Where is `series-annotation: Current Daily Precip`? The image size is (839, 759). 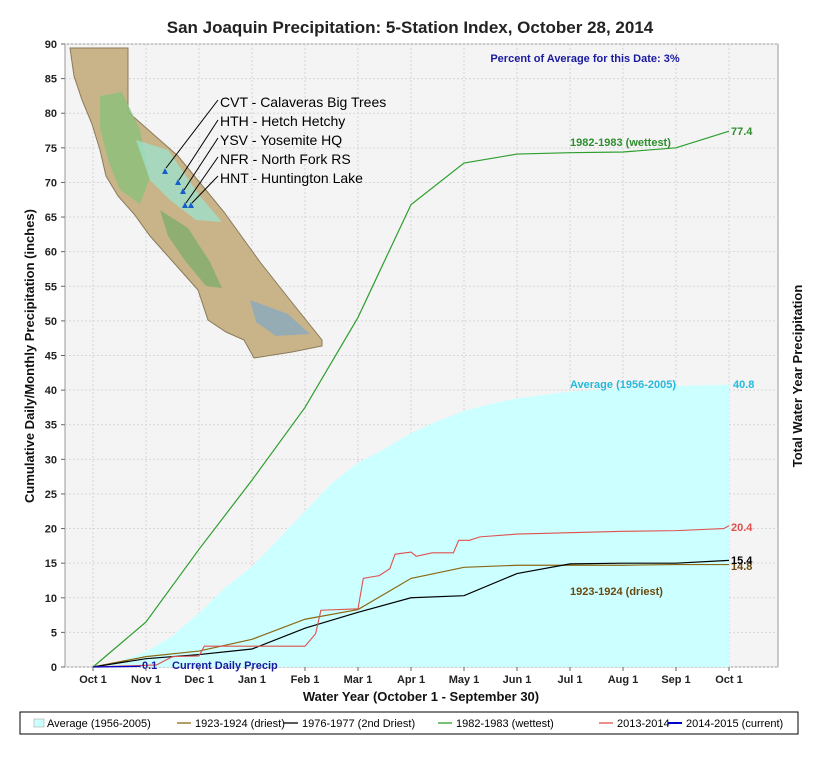
series-annotation: Current Daily Precip is located at coordinates (225, 666).